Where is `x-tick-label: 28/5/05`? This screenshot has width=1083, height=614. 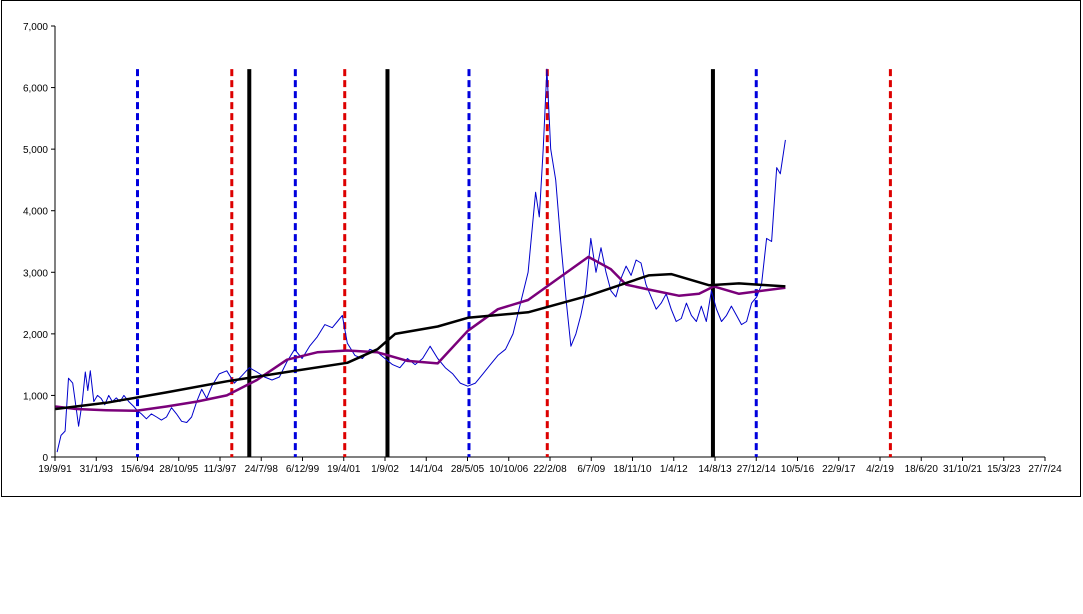 x-tick-label: 28/5/05 is located at coordinates (468, 469).